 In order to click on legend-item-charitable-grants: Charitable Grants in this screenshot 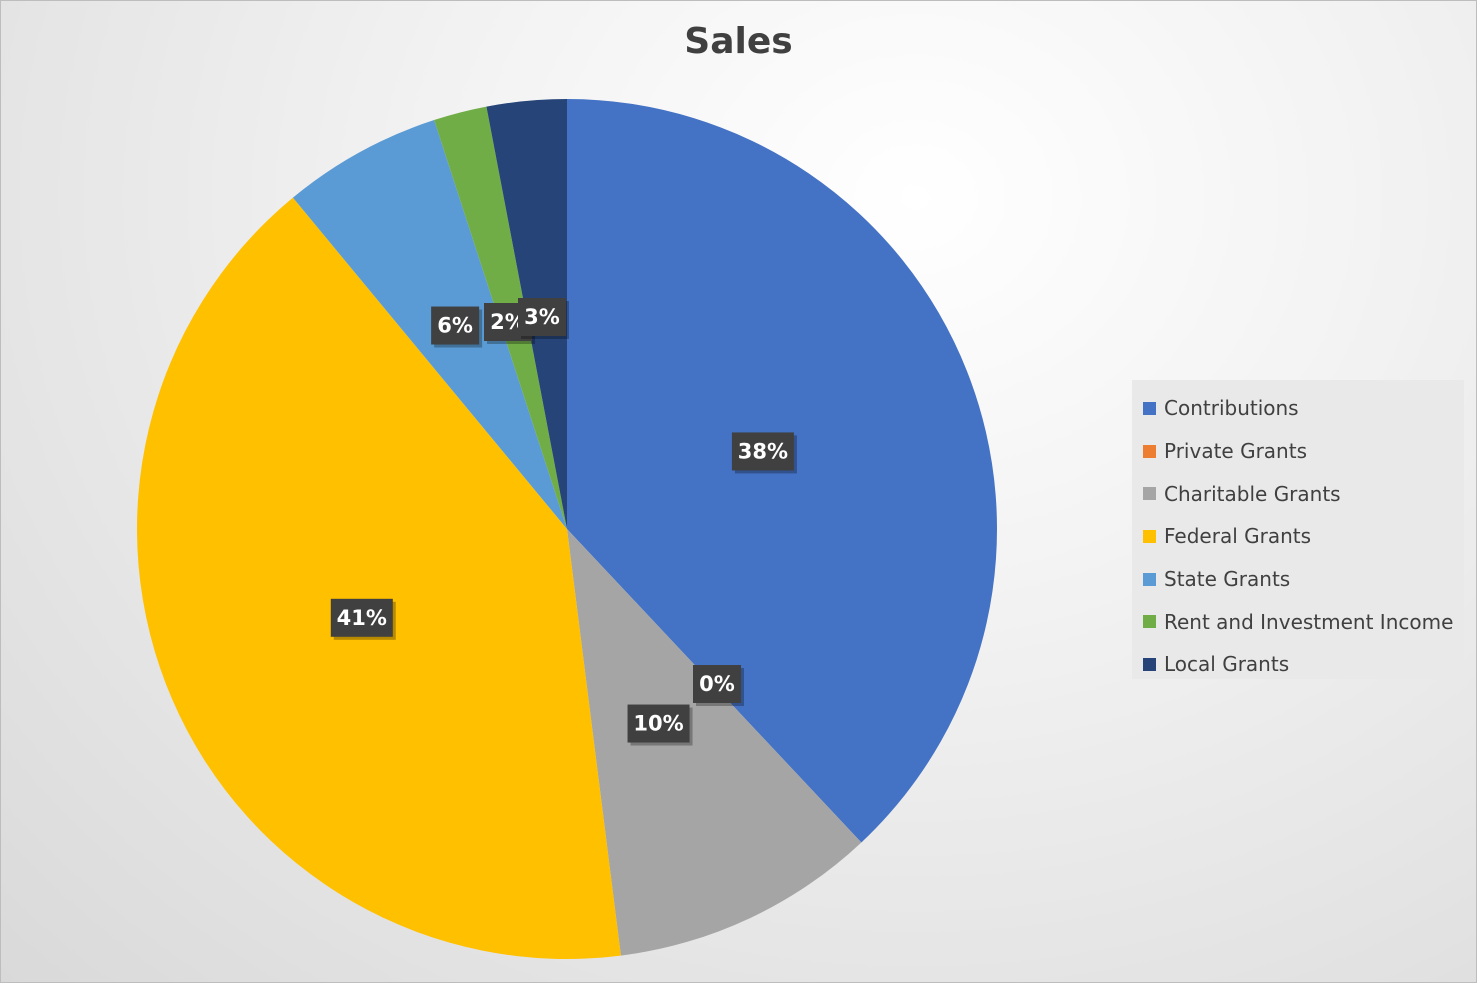, I will do `click(1303, 493)`.